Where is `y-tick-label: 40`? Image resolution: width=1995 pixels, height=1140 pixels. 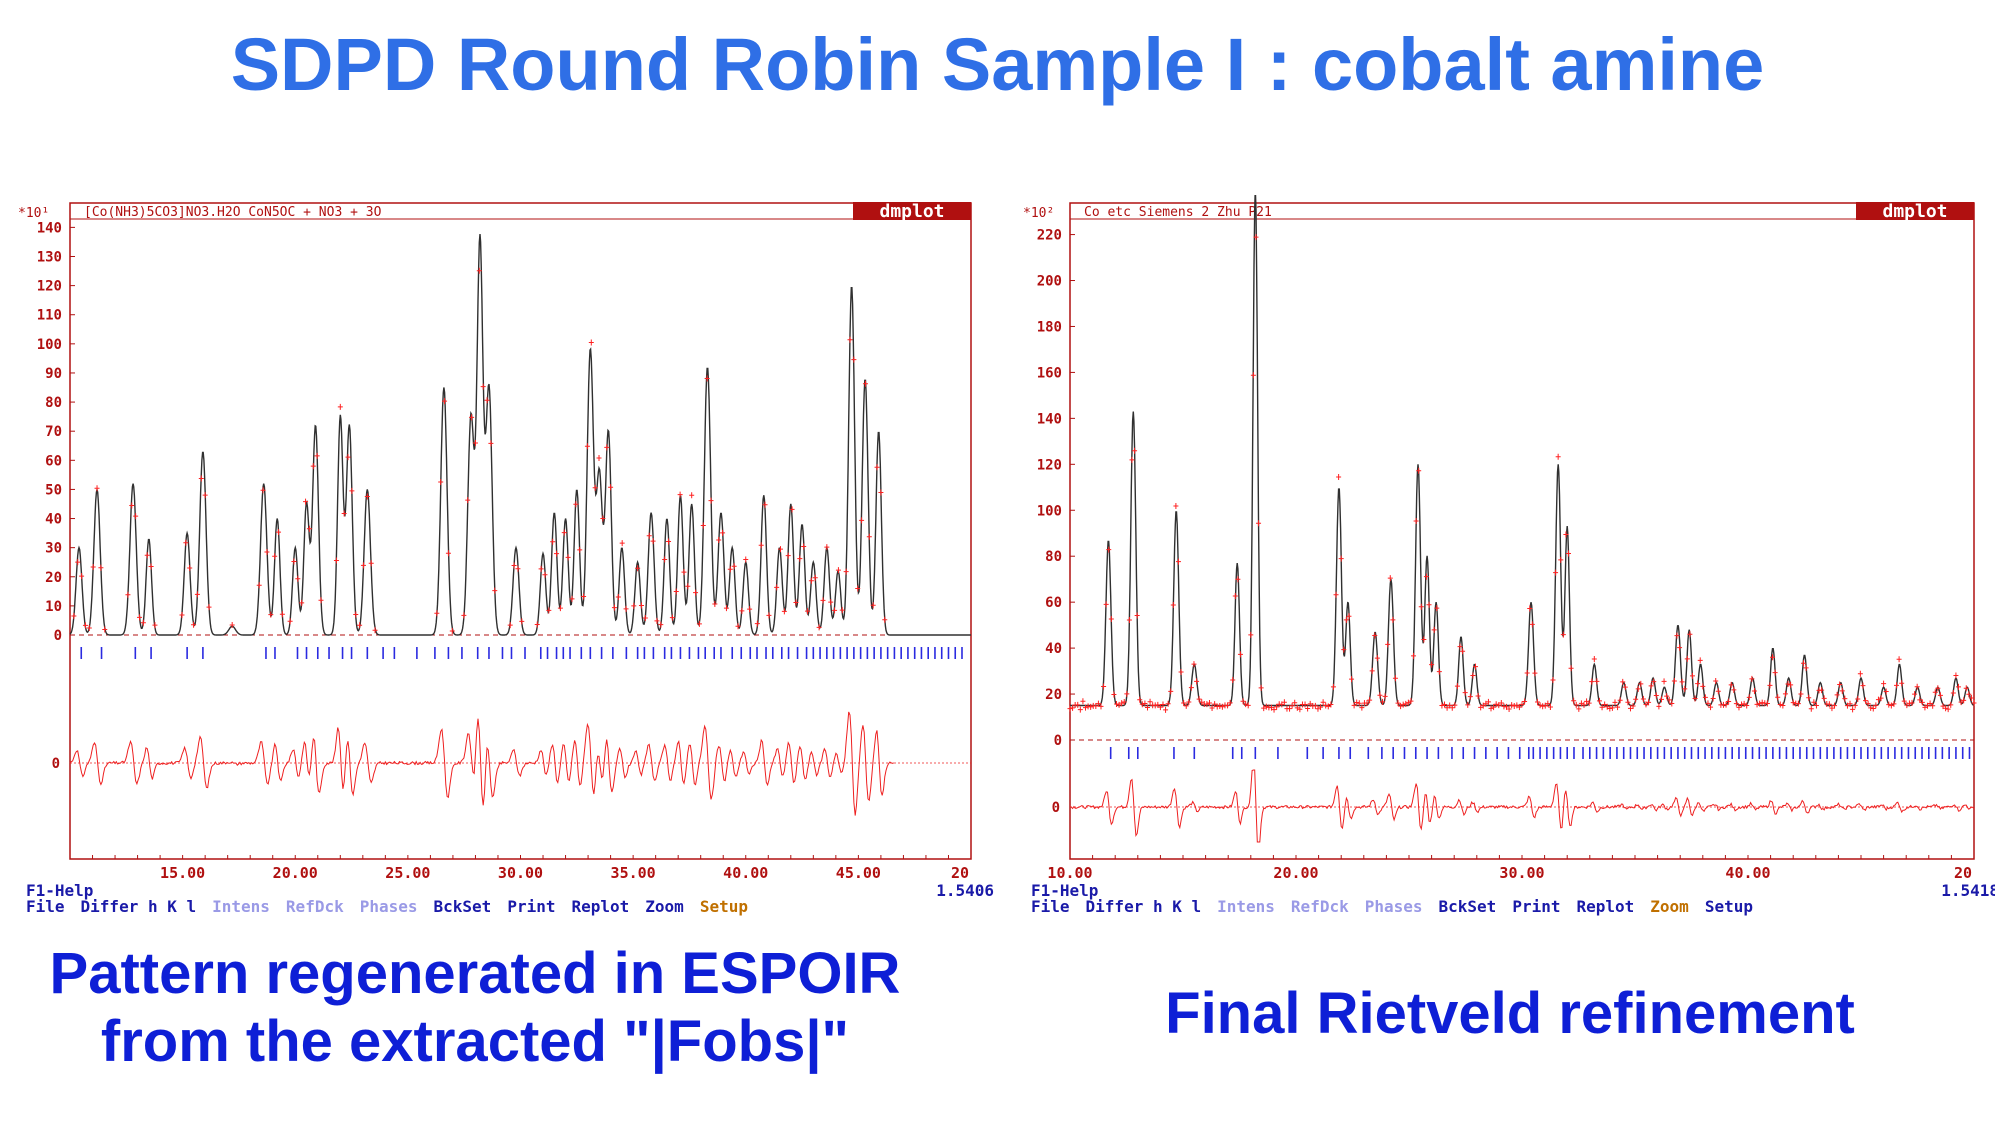
y-tick-label: 40 is located at coordinates (1053, 649).